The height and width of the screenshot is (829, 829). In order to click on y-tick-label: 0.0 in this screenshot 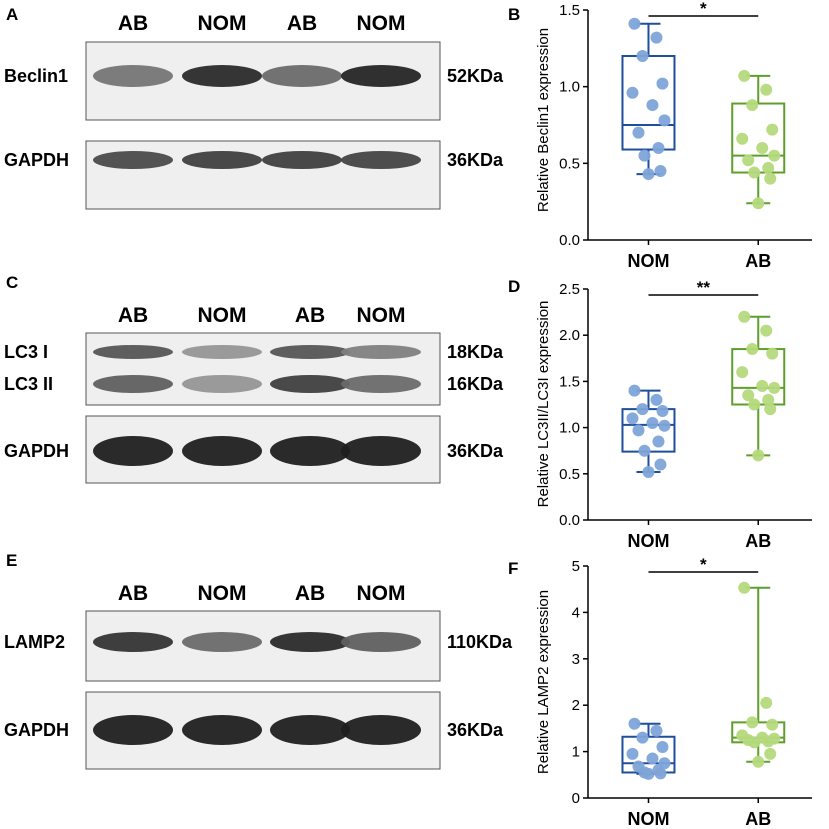, I will do `click(569, 520)`.